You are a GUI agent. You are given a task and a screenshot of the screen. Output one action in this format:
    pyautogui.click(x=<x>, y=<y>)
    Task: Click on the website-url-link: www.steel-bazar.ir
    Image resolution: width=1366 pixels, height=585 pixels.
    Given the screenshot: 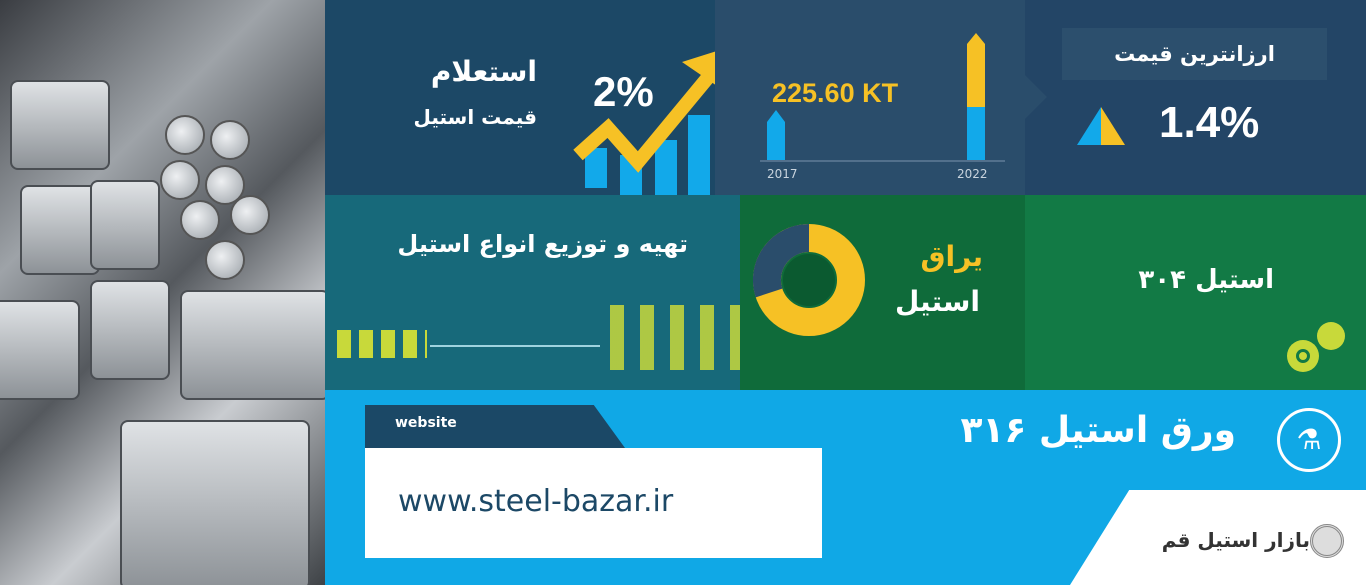 What is the action you would take?
    pyautogui.click(x=536, y=501)
    